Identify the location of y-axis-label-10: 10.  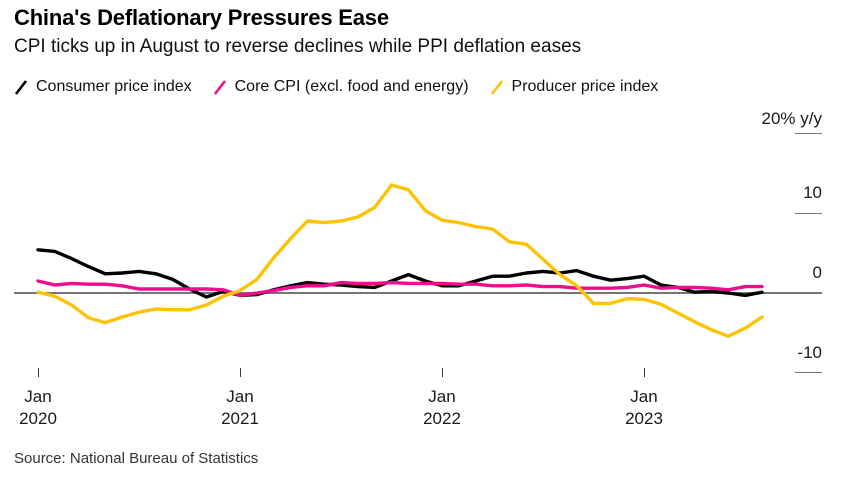
(812, 192).